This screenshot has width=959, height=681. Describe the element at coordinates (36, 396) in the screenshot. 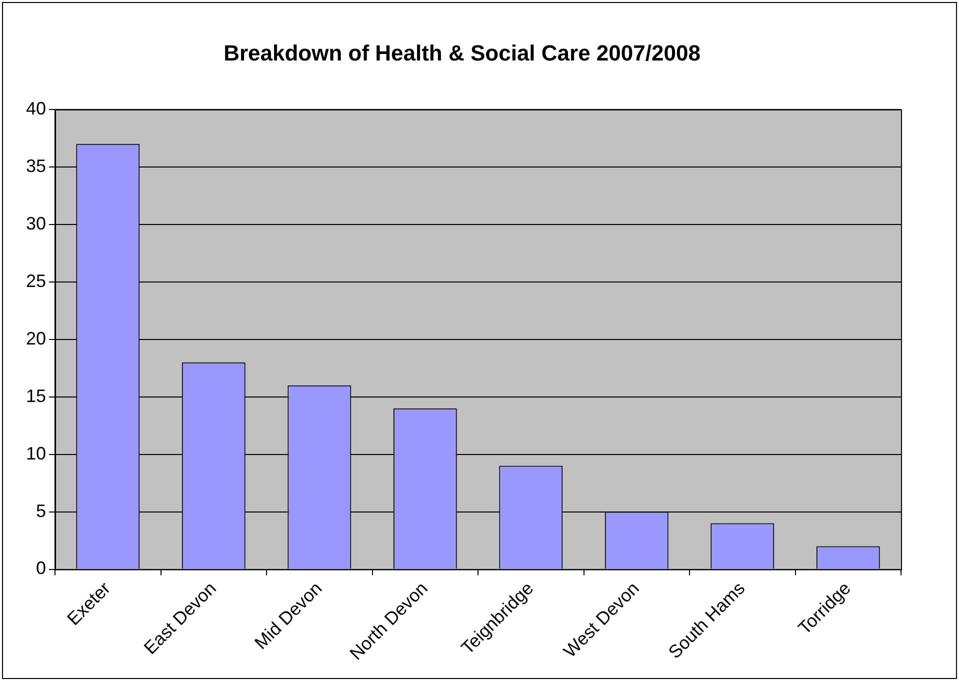

I see `y-tick-label: 15` at that location.